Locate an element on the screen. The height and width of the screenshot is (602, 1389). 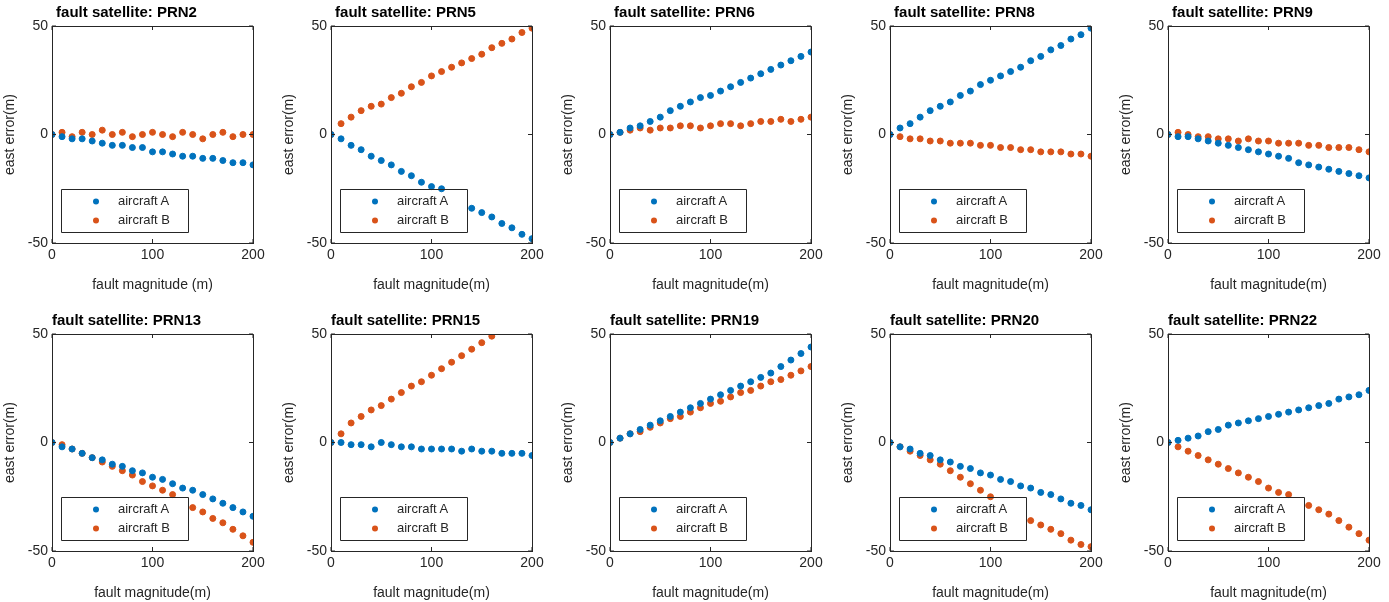
chart-title: fault satellite: PRN19 is located at coordinates (684, 320).